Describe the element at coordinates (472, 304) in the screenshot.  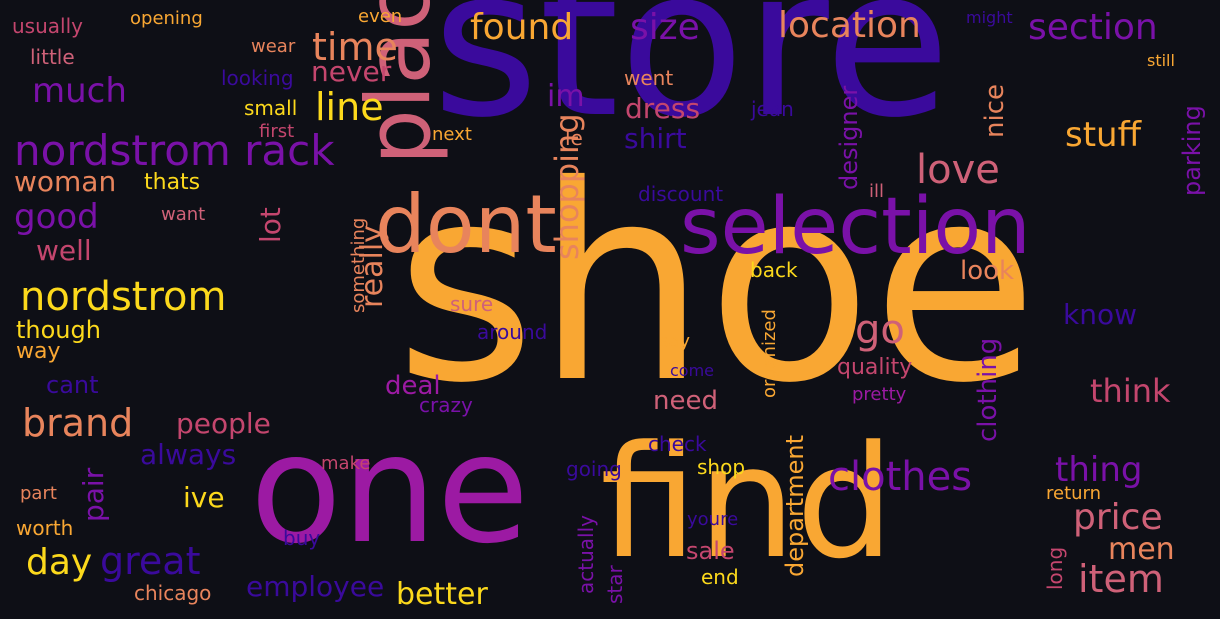
I see `word-sure: sure` at that location.